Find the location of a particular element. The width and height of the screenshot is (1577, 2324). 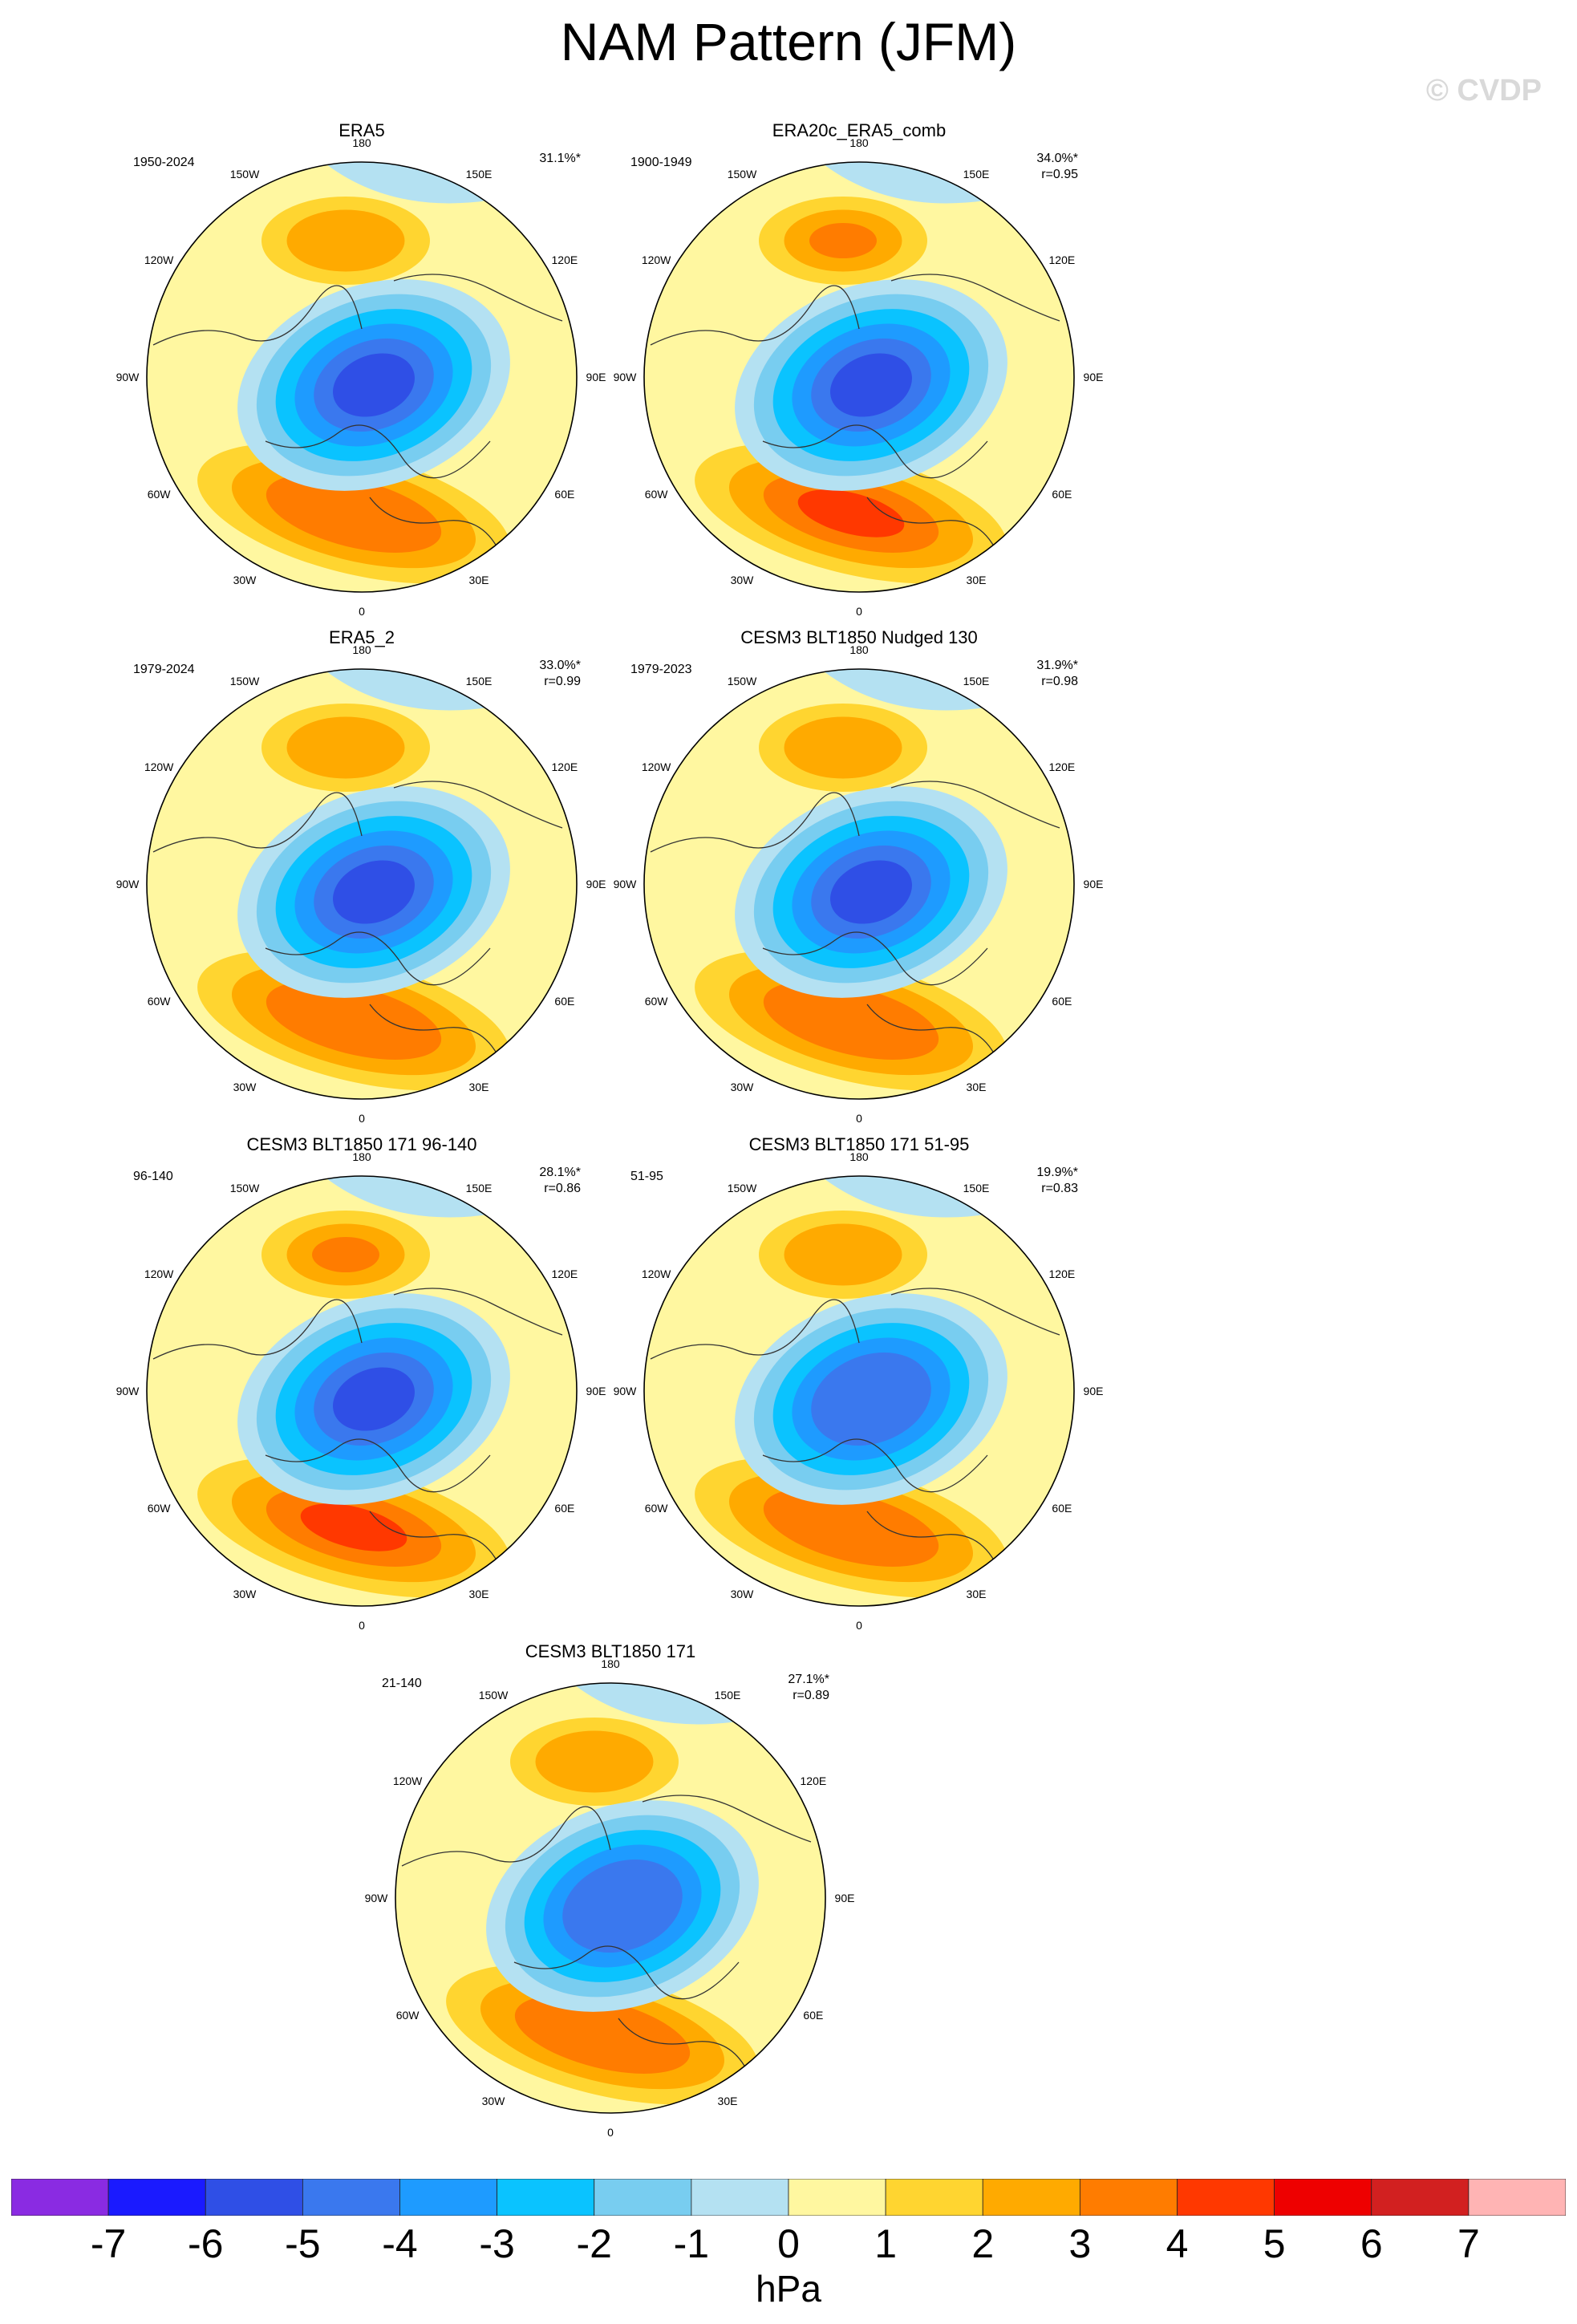

colorbar-tick-label: -6 is located at coordinates (206, 2243).